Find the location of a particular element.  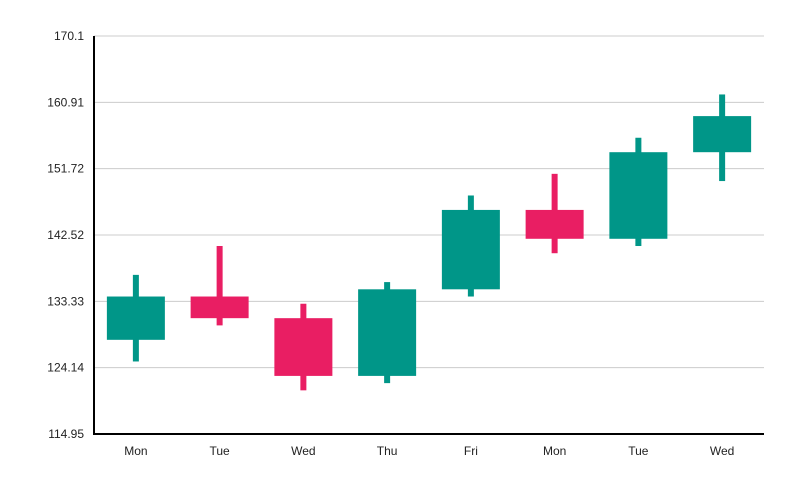

x-tick-label: Fri is located at coordinates (471, 451).